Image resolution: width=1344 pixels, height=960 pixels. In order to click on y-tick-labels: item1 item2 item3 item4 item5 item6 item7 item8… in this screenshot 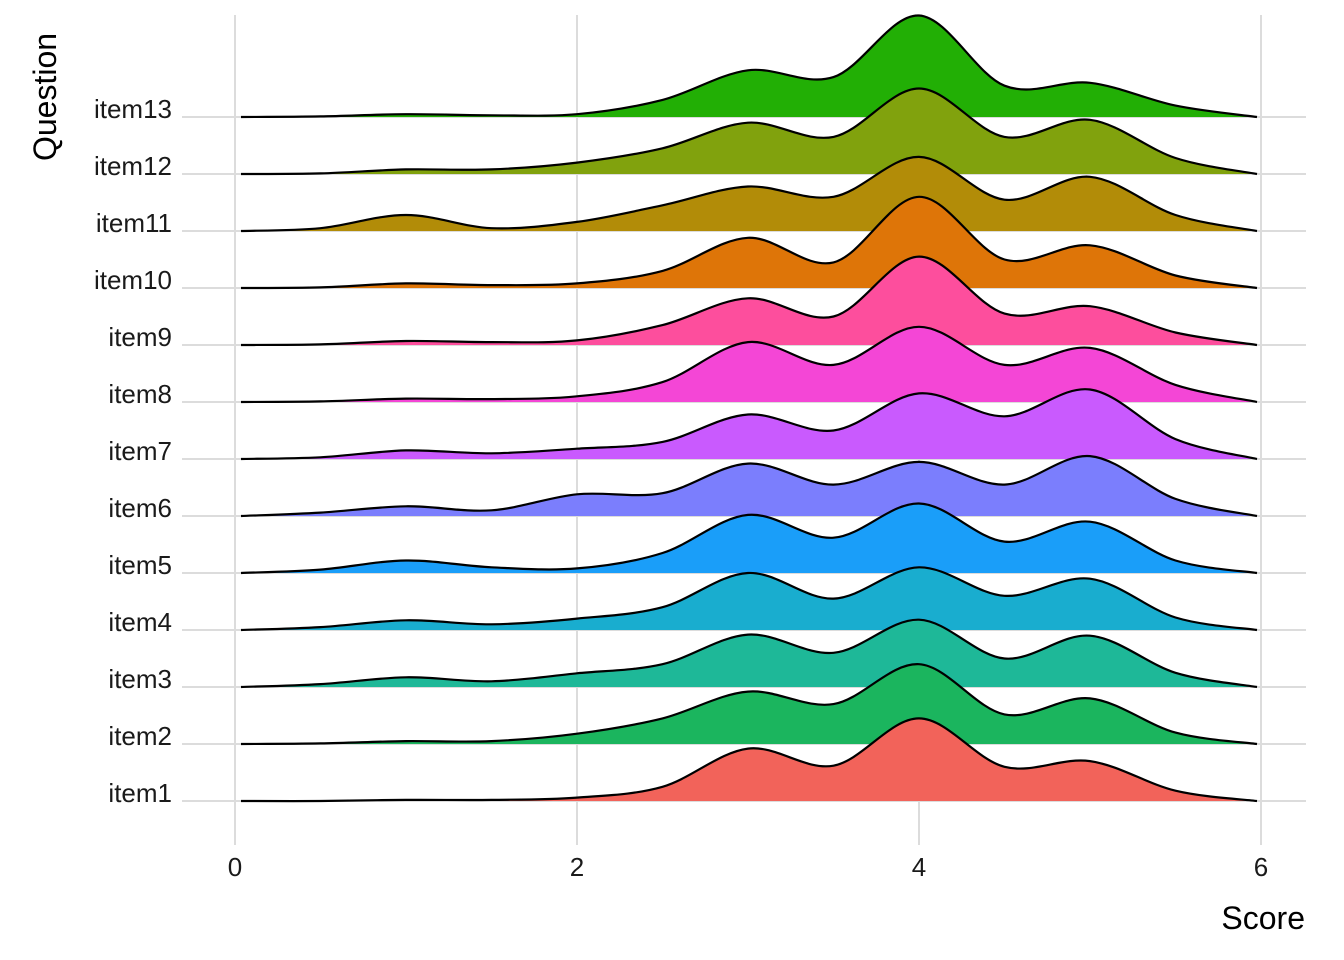, I will do `click(133, 451)`.